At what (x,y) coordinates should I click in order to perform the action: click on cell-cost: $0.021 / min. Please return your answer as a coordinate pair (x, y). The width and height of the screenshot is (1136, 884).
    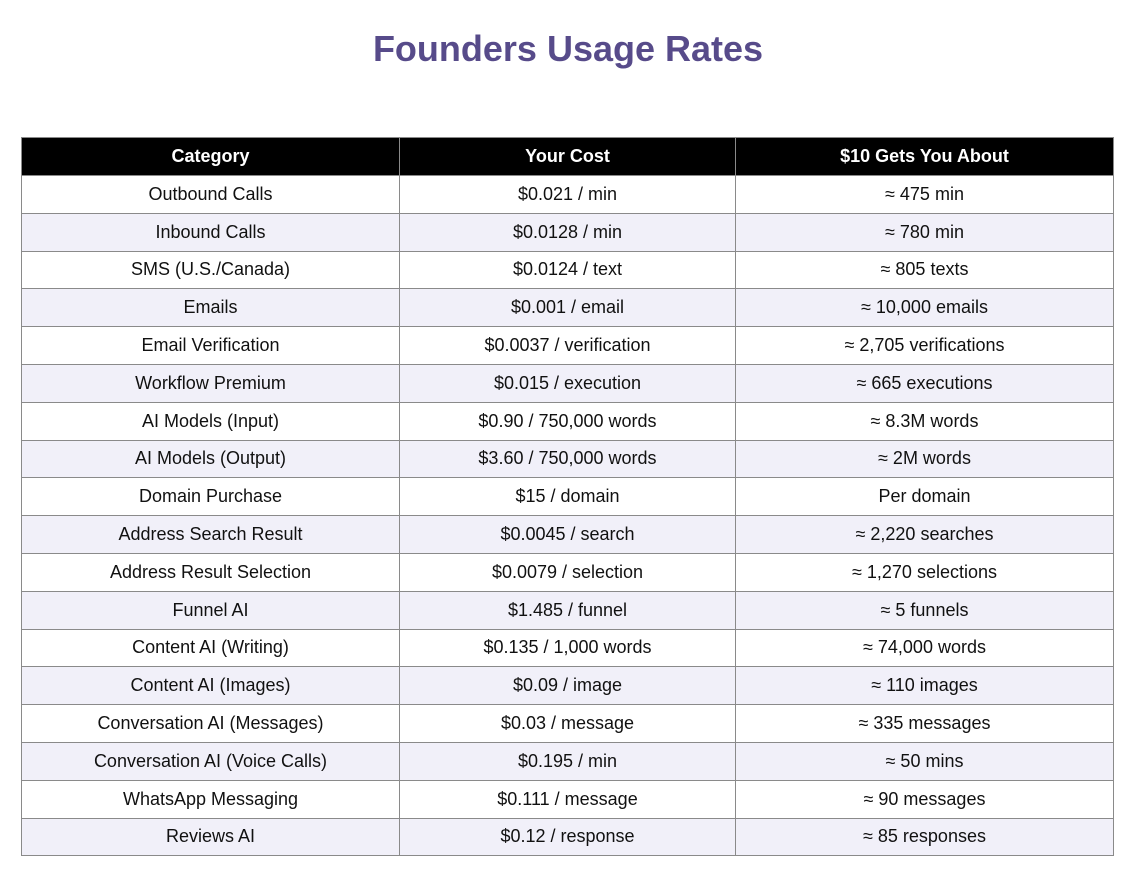
    Looking at the image, I should click on (567, 194).